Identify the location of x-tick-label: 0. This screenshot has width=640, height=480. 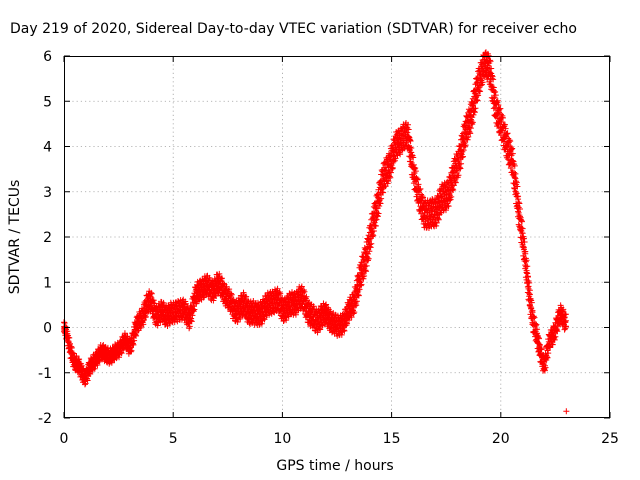
(64, 439).